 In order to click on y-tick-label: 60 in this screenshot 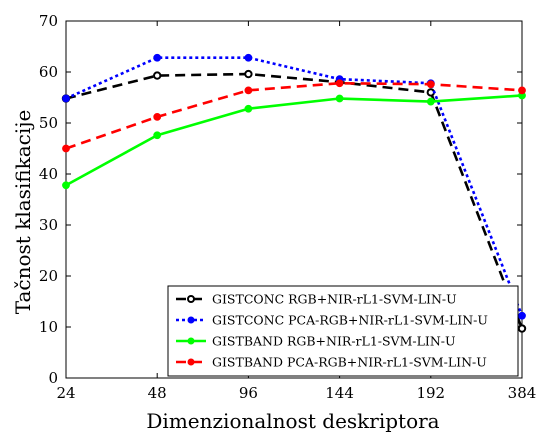, I will do `click(48, 72)`.